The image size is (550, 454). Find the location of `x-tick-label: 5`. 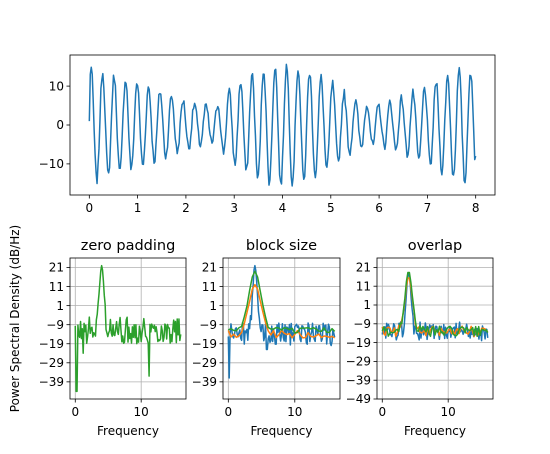

x-tick-label: 5 is located at coordinates (331, 208).